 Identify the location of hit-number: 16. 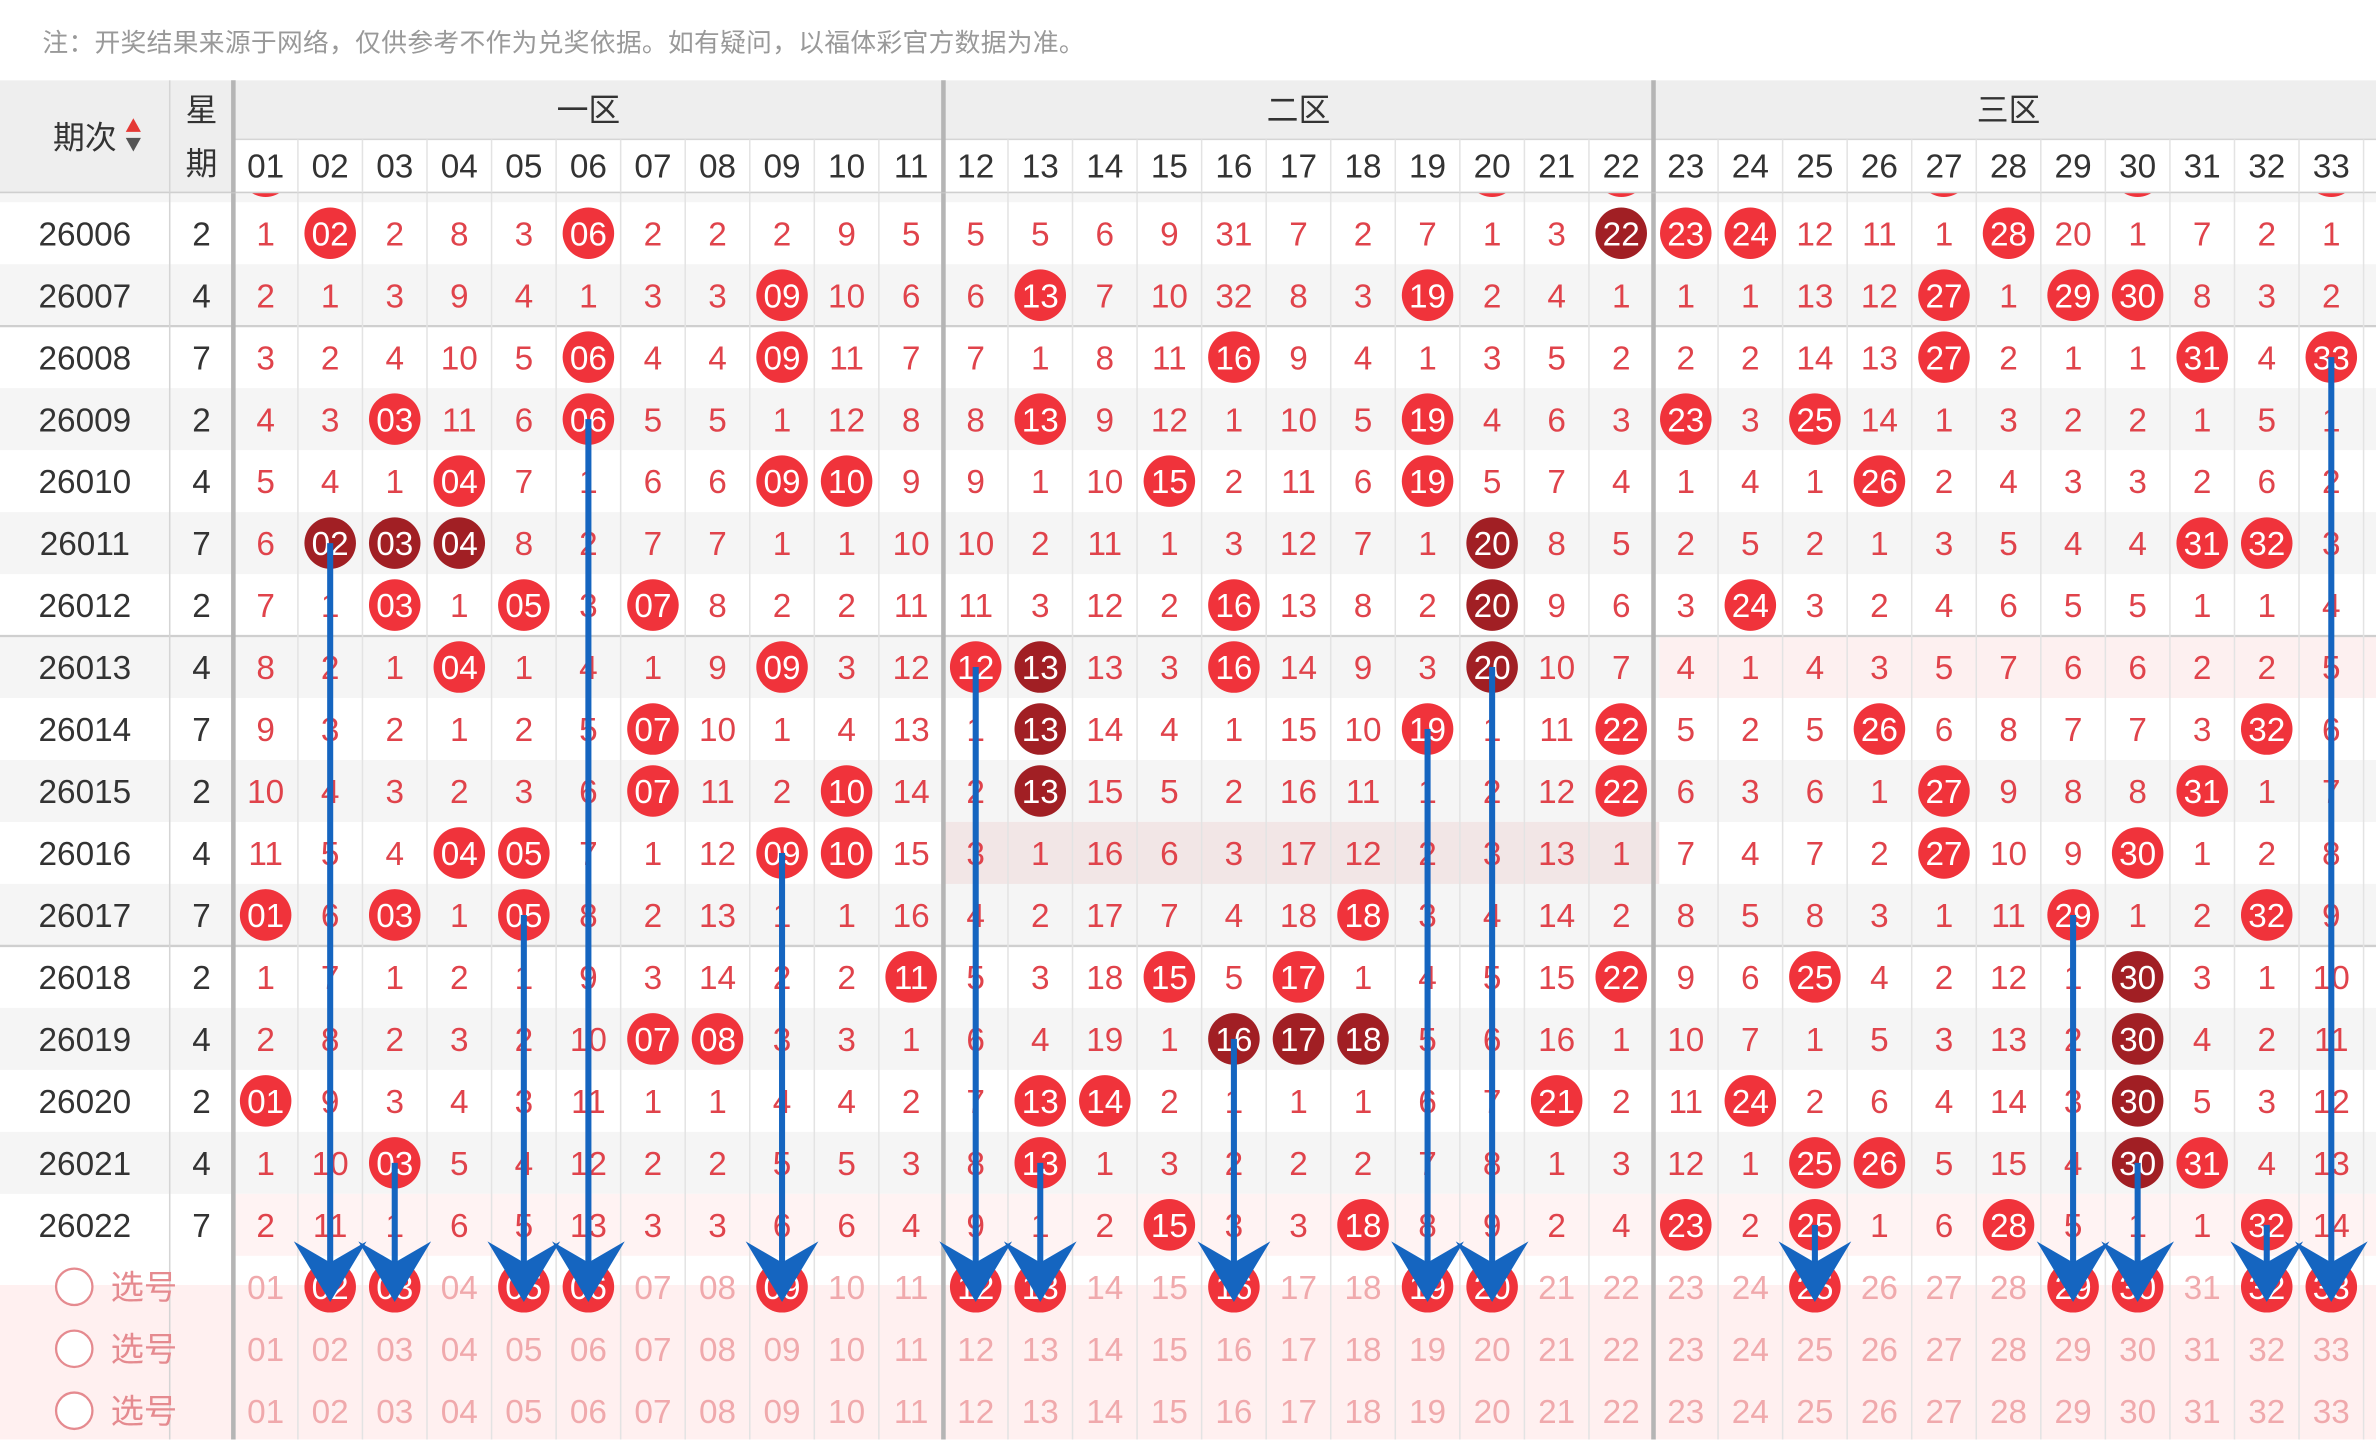
(1233, 606).